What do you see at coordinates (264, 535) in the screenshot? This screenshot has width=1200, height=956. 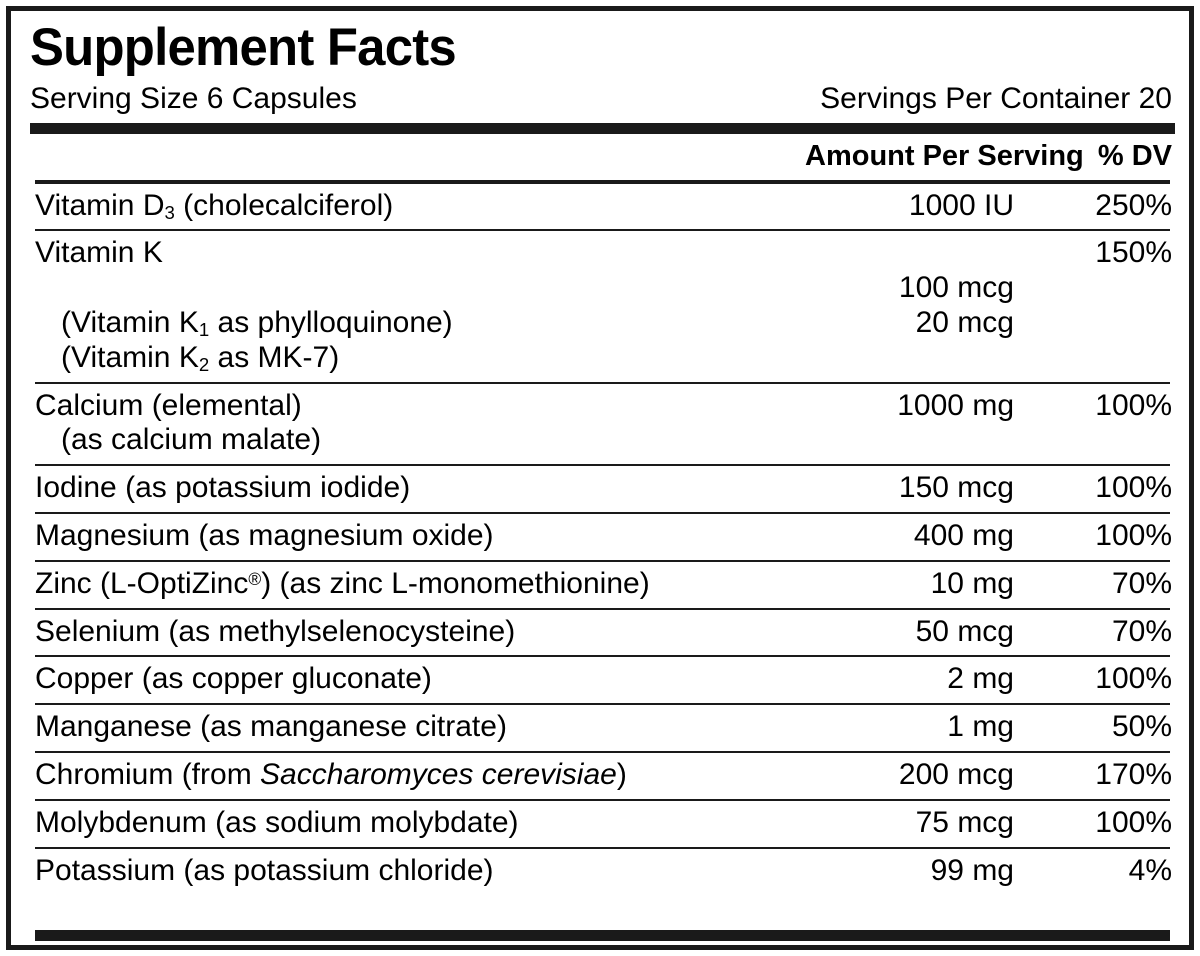 I see `nutrient-name: Magnesium (as magnesium oxide)` at bounding box center [264, 535].